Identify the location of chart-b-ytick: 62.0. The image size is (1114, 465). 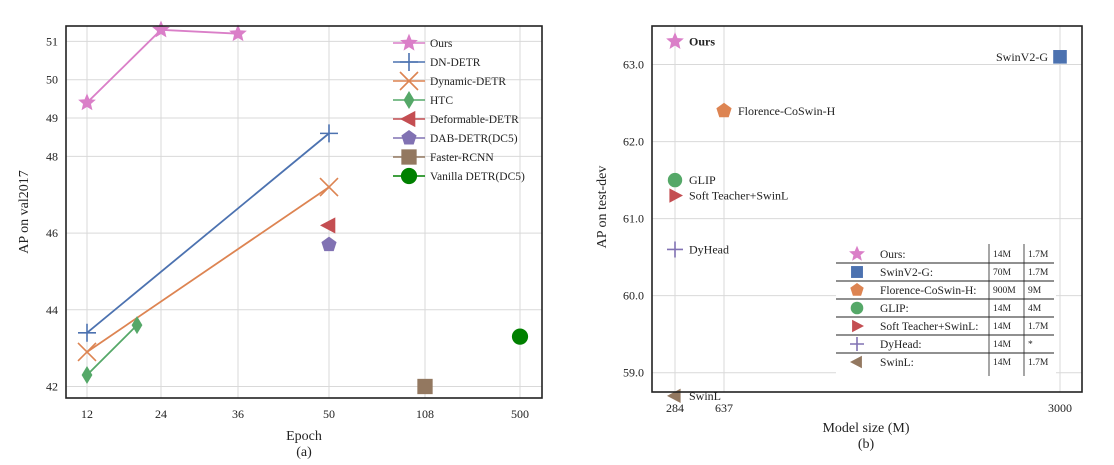
(633, 142).